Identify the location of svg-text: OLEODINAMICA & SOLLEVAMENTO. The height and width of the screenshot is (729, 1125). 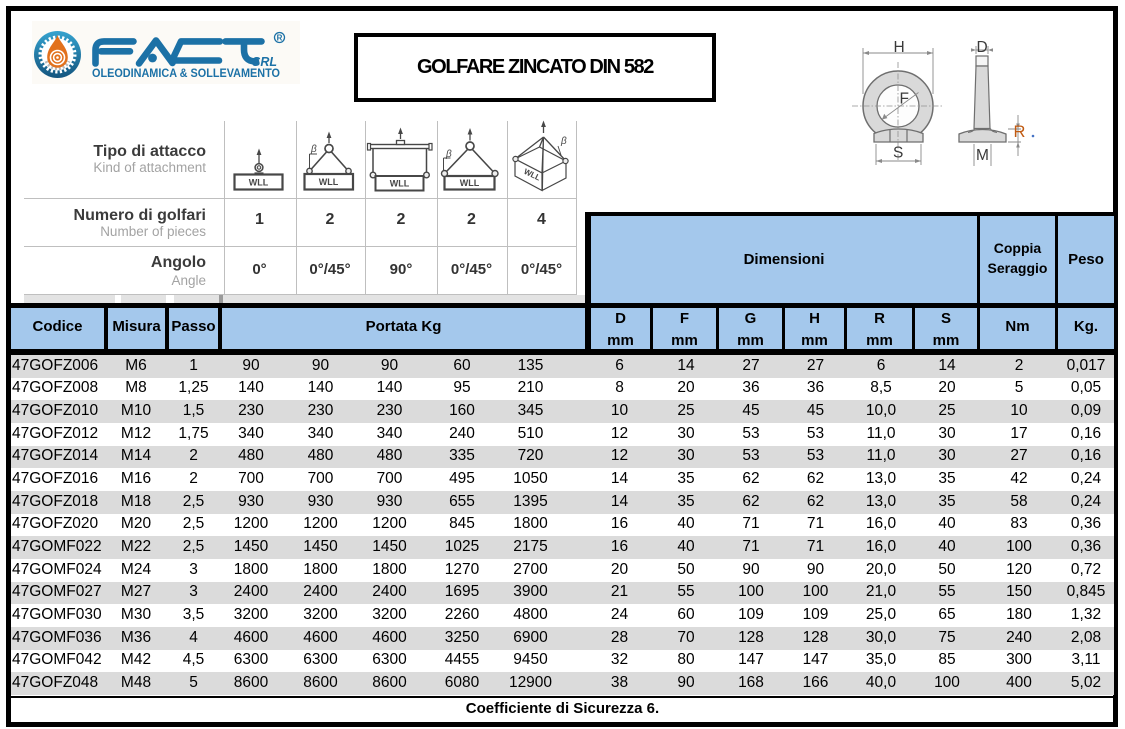
(186, 74).